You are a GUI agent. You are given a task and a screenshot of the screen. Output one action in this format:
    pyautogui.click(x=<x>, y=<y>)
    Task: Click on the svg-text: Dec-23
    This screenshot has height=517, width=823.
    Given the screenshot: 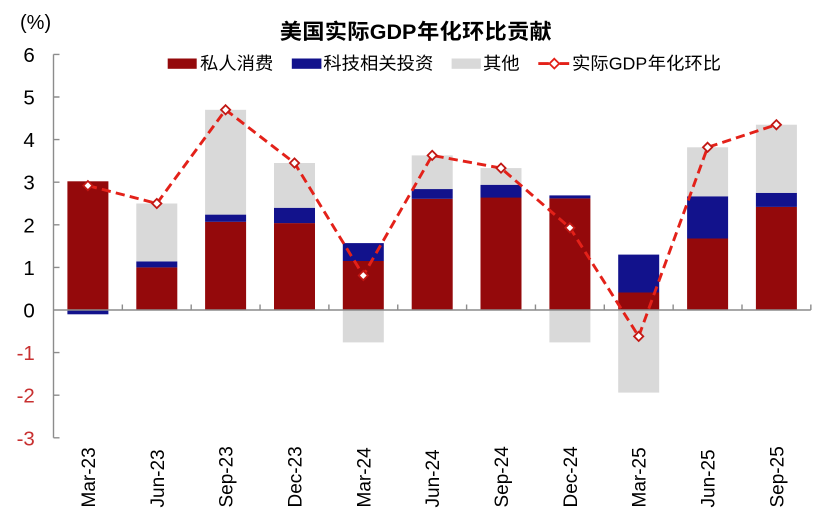 What is the action you would take?
    pyautogui.click(x=296, y=476)
    